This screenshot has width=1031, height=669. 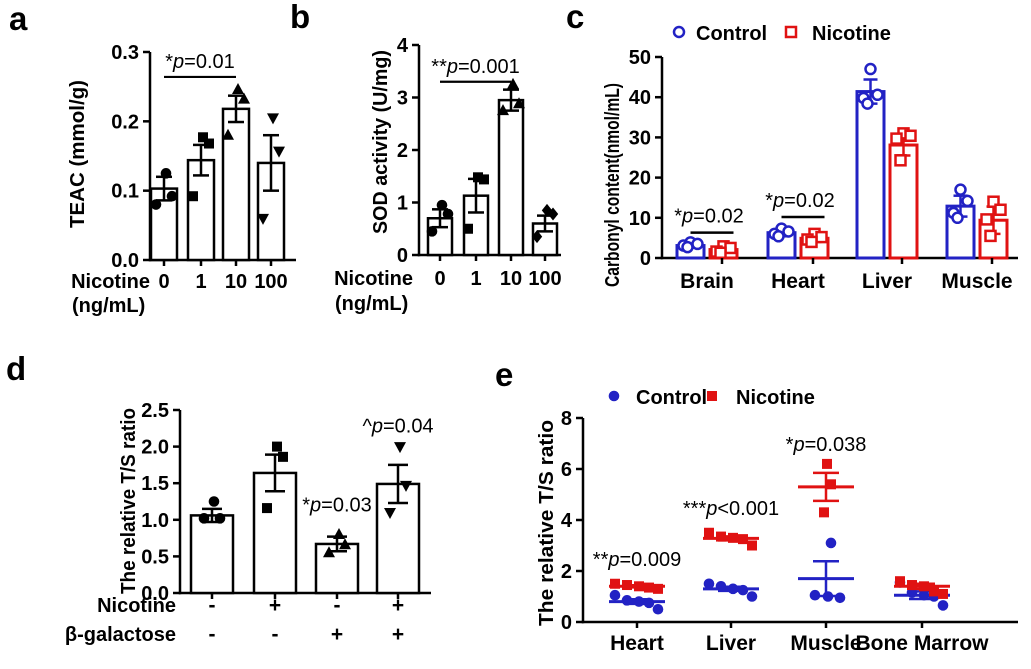 I want to click on panel-d-y-tick-label: 0.0, so click(x=155, y=594).